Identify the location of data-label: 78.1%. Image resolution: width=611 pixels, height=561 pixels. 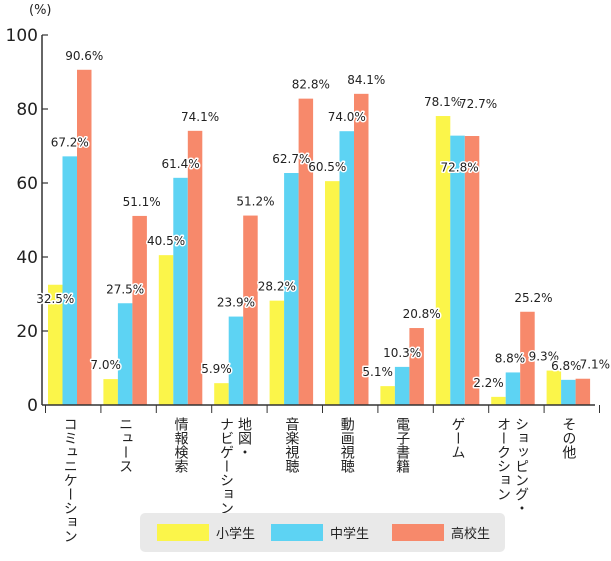
(443, 102).